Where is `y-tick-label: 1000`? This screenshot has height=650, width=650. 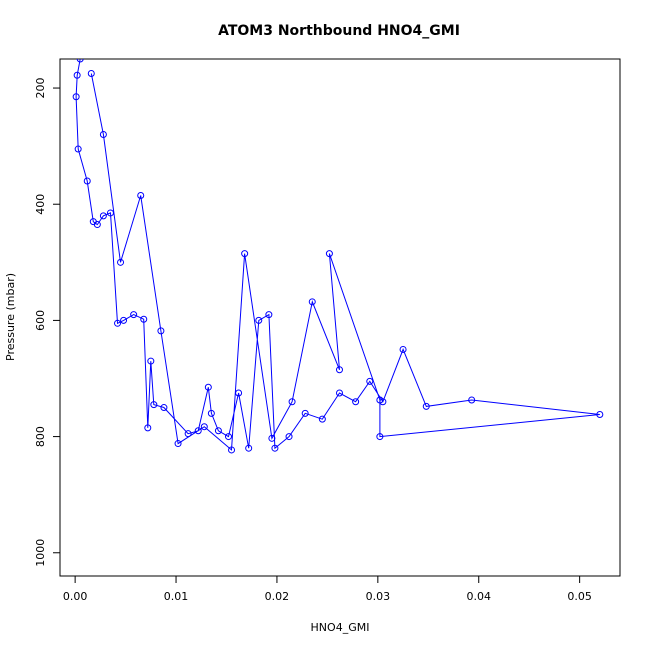
y-tick-label: 1000 is located at coordinates (40, 553).